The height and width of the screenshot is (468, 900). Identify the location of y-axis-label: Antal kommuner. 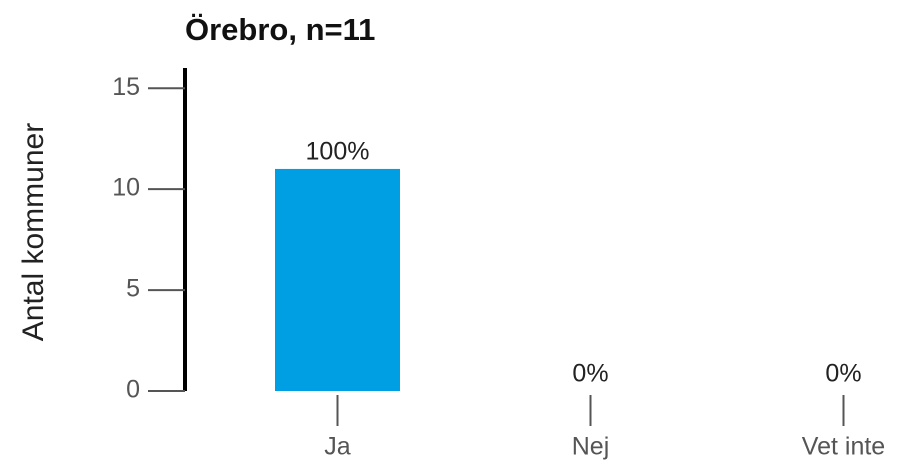
(33, 232).